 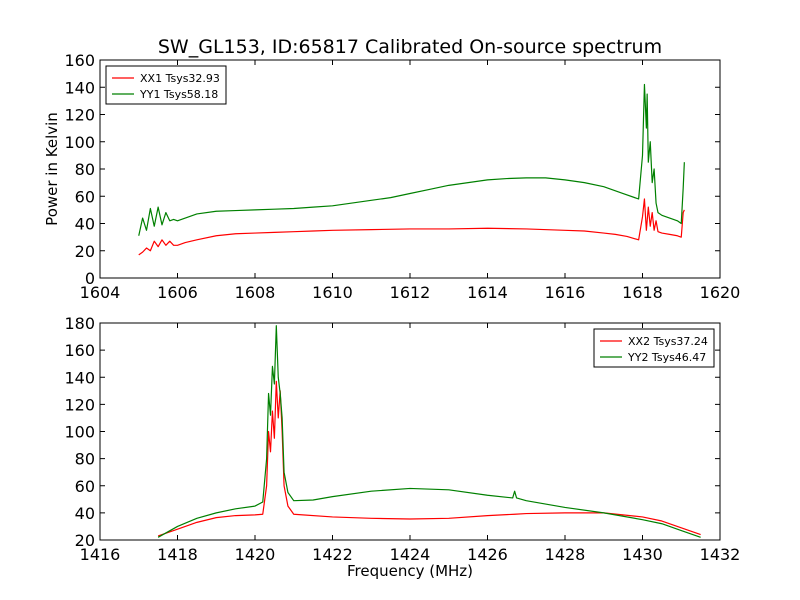 What do you see at coordinates (255, 554) in the screenshot?
I see `x-tick-label: 1420` at bounding box center [255, 554].